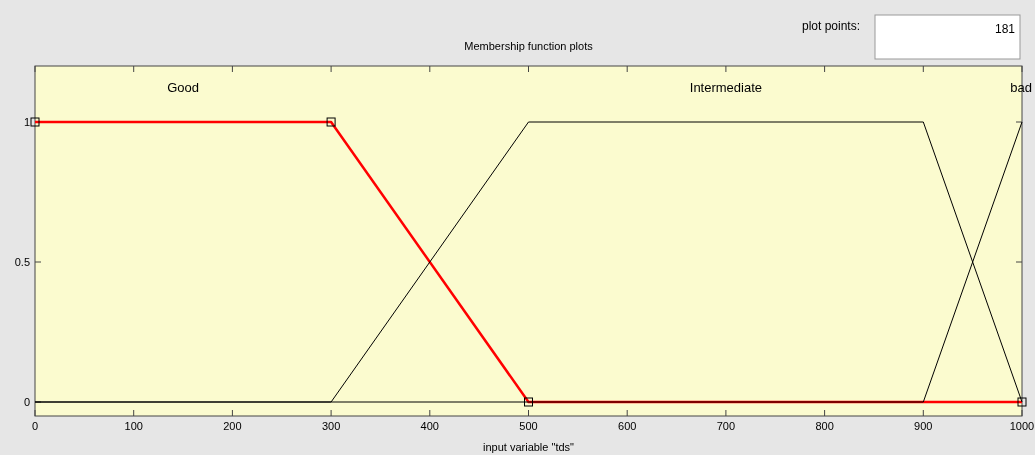  Describe the element at coordinates (232, 426) in the screenshot. I see `x-tick-label: 200` at that location.